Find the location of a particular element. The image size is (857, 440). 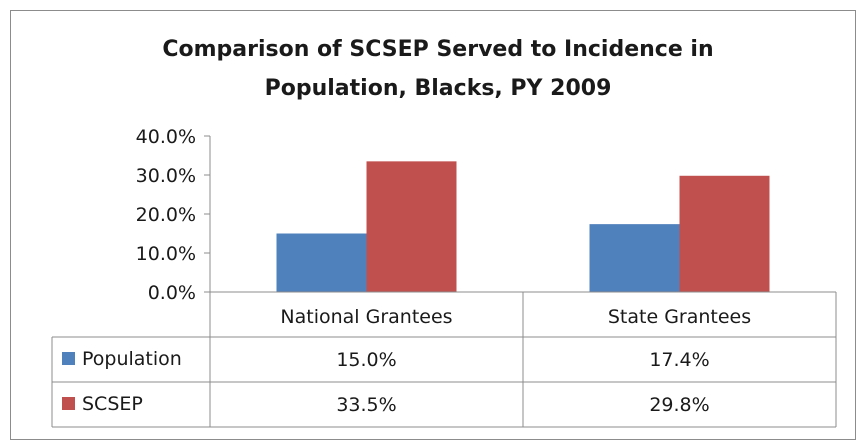

category-label: State Grantees is located at coordinates (679, 317).